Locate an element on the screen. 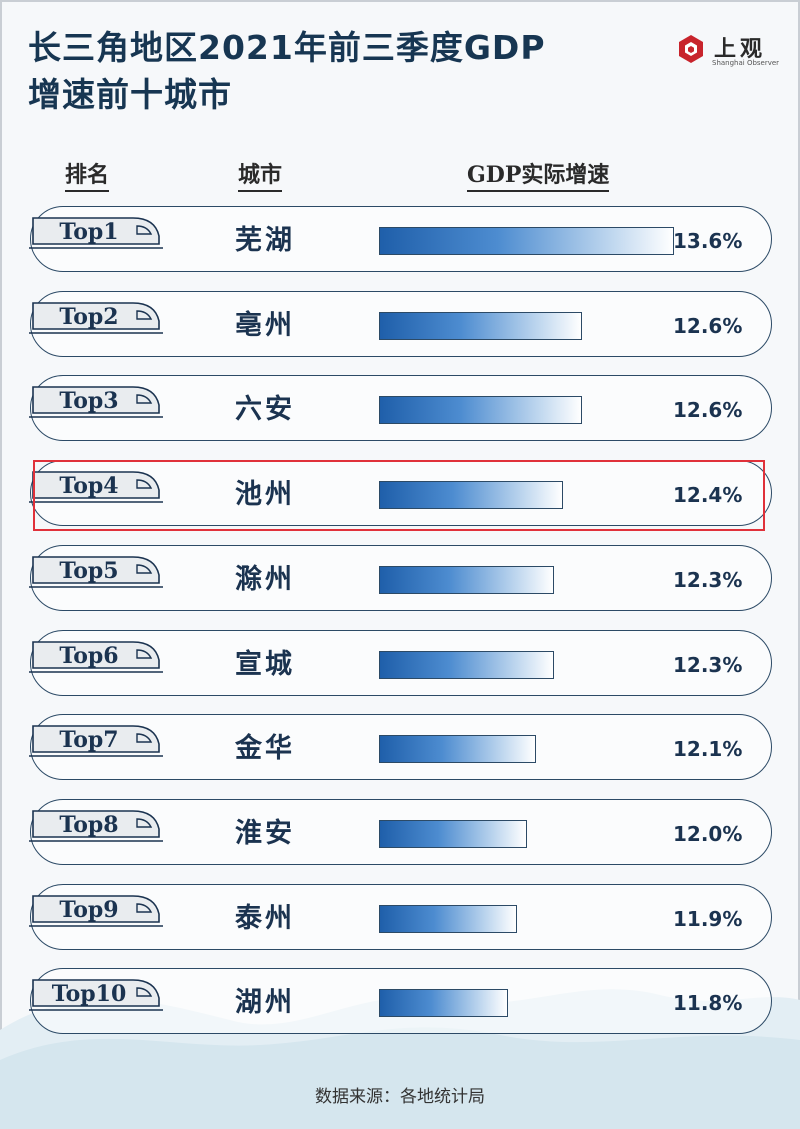 Image resolution: width=800 pixels, height=1129 pixels. ranking-row: Top2 亳州 12.6% is located at coordinates (400, 324).